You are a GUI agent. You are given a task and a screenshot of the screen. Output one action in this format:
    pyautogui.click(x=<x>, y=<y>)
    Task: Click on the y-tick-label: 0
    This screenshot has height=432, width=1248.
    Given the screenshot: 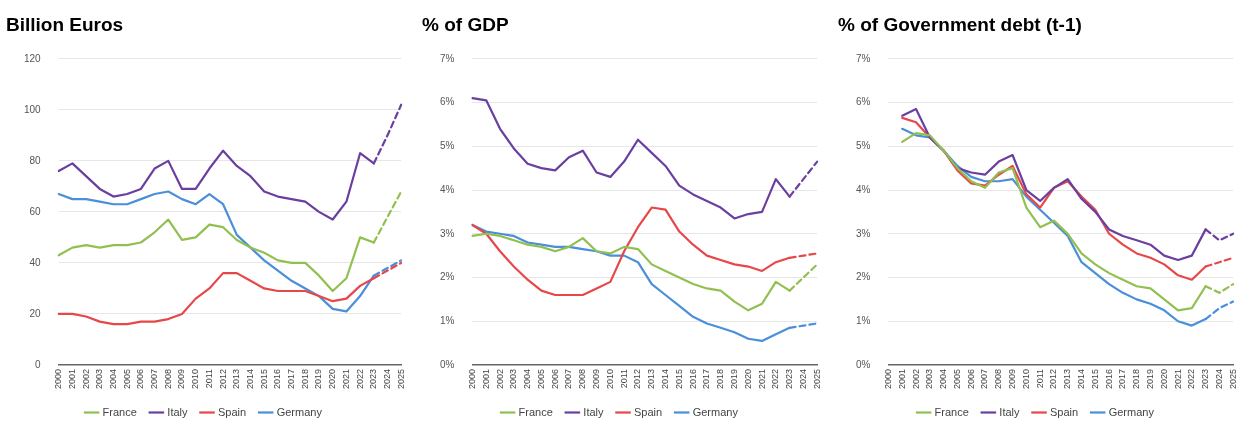 What is the action you would take?
    pyautogui.click(x=38, y=364)
    